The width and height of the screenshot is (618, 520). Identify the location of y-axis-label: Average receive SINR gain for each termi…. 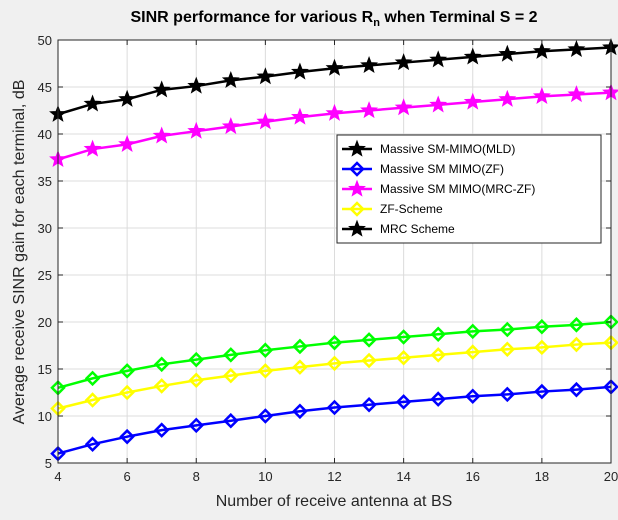
(19, 252).